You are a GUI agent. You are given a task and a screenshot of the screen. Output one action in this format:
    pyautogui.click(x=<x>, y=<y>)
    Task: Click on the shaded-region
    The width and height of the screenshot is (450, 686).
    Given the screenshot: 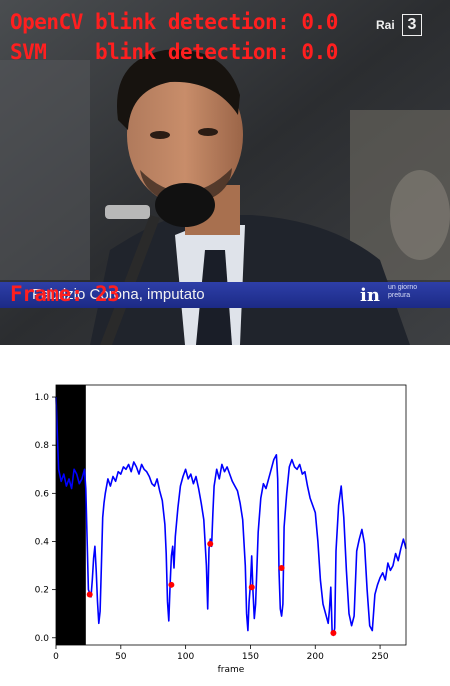 What is the action you would take?
    pyautogui.click(x=71, y=515)
    